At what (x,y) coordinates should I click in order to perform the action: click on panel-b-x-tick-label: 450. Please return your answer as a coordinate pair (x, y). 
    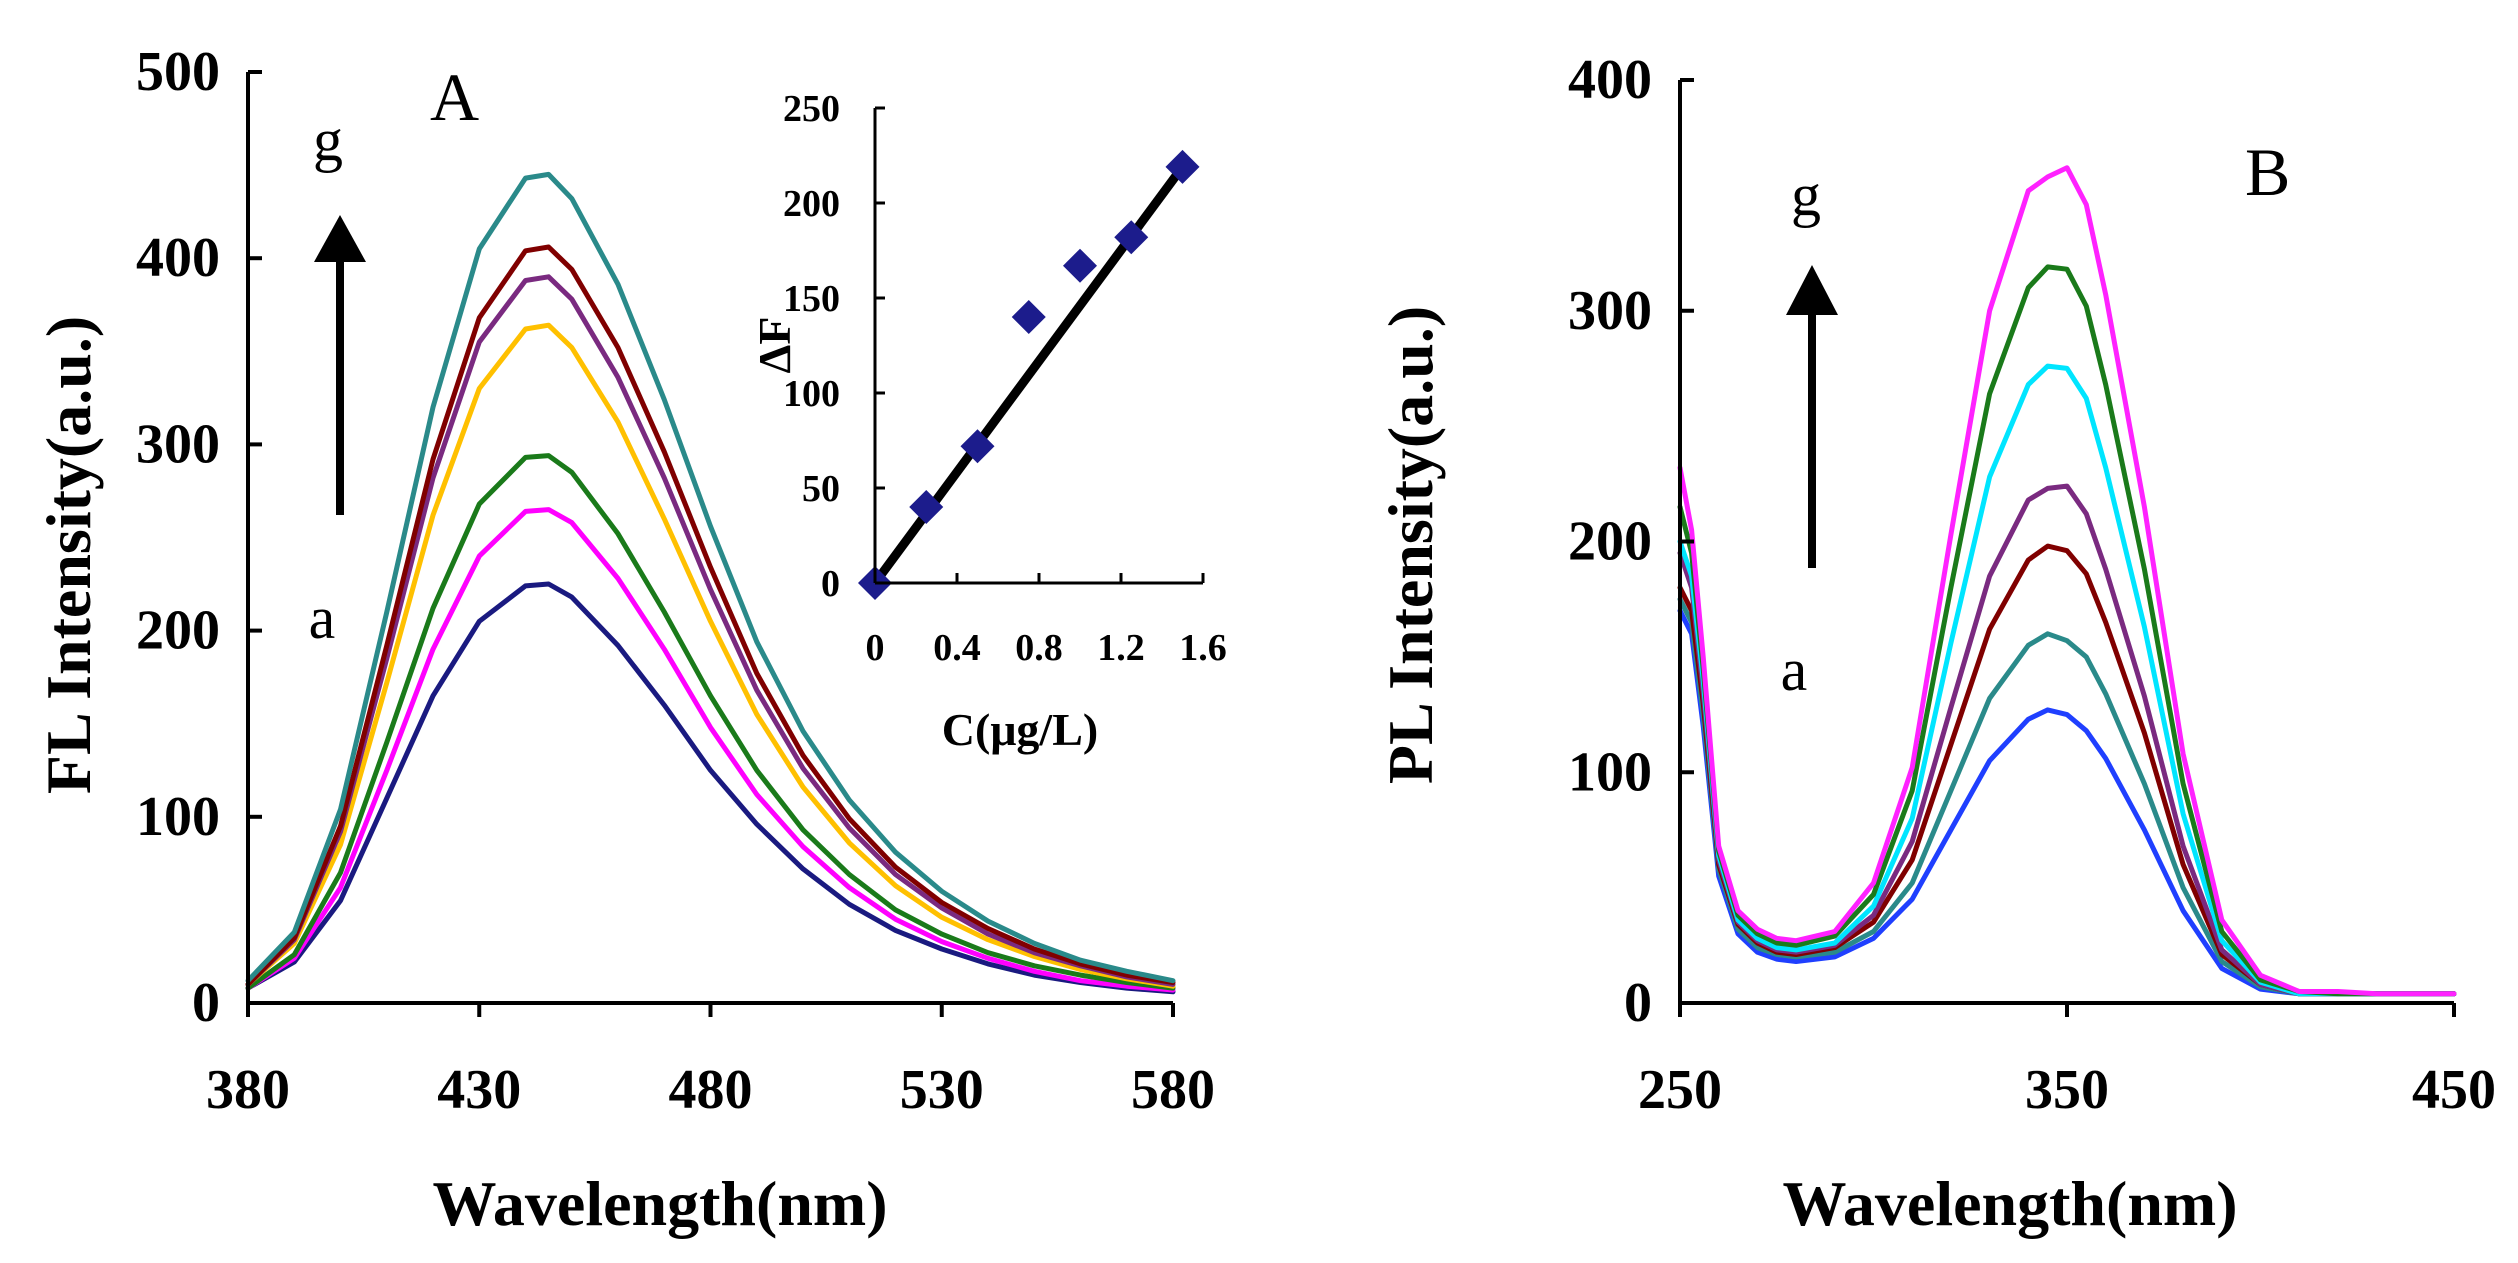
    Looking at the image, I should click on (2454, 1090).